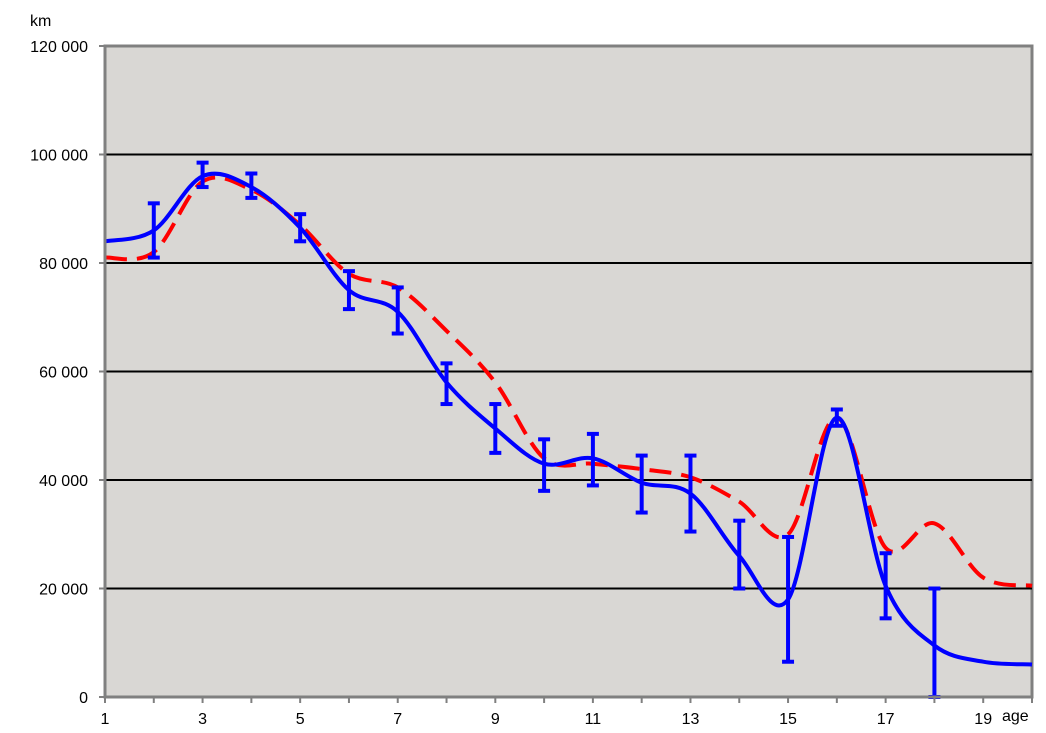 The height and width of the screenshot is (733, 1046). I want to click on y-tick-label: 80 000, so click(63, 264).